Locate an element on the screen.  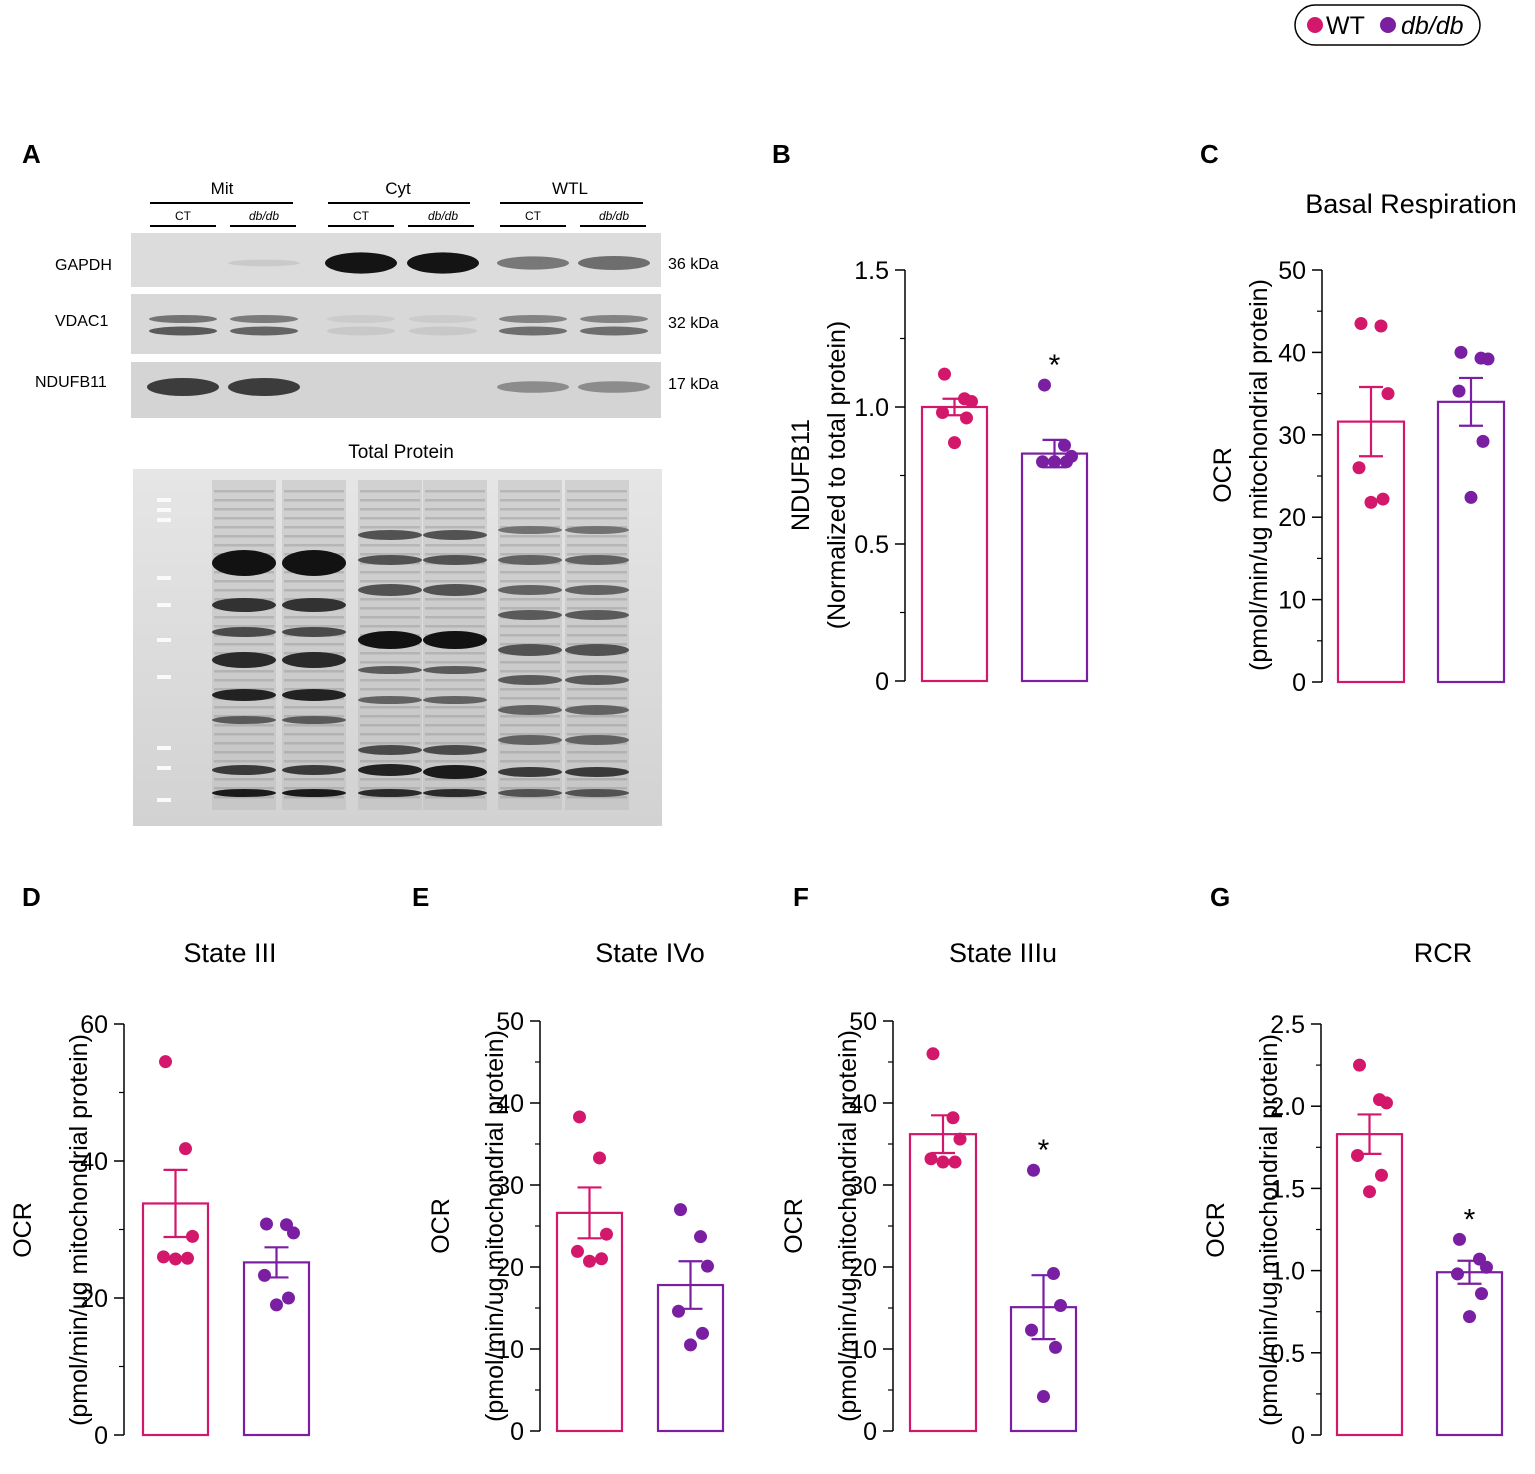
legend-marker-wt is located at coordinates (1315, 25).